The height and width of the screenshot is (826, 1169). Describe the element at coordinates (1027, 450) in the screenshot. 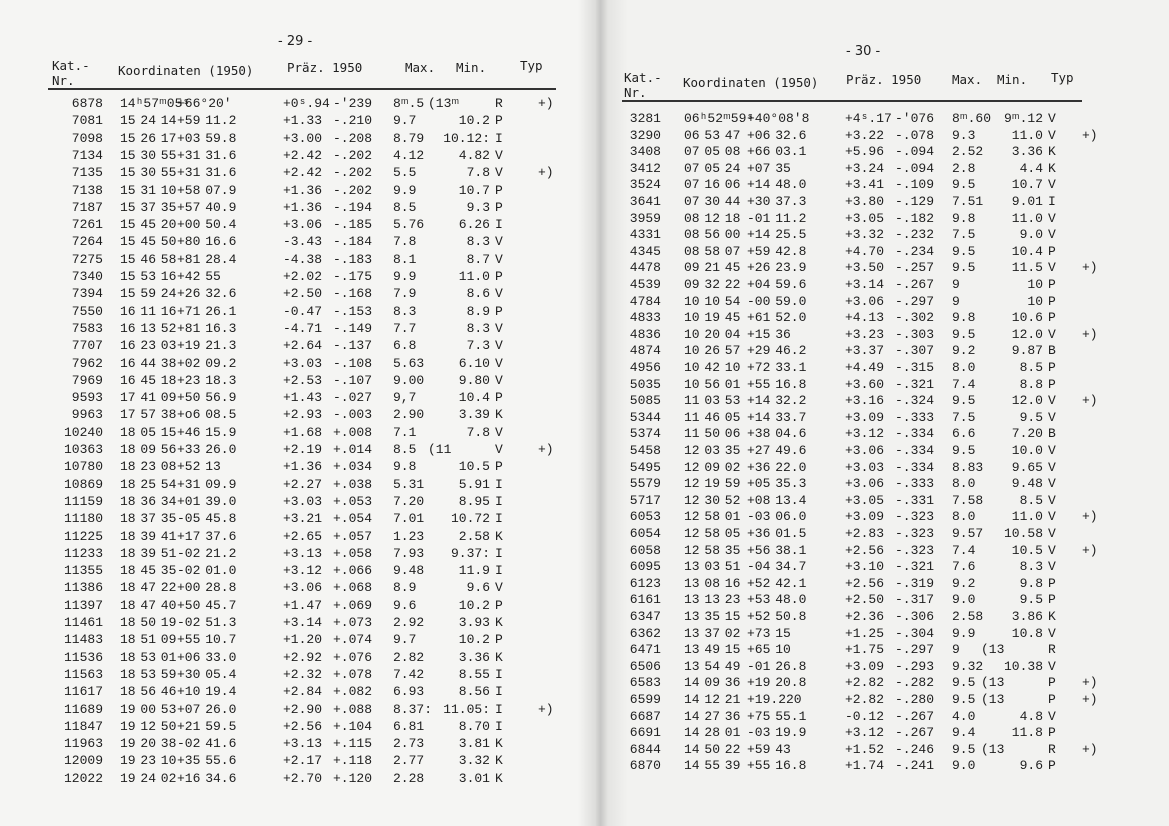

I see `min-magnitude: 10.0` at that location.